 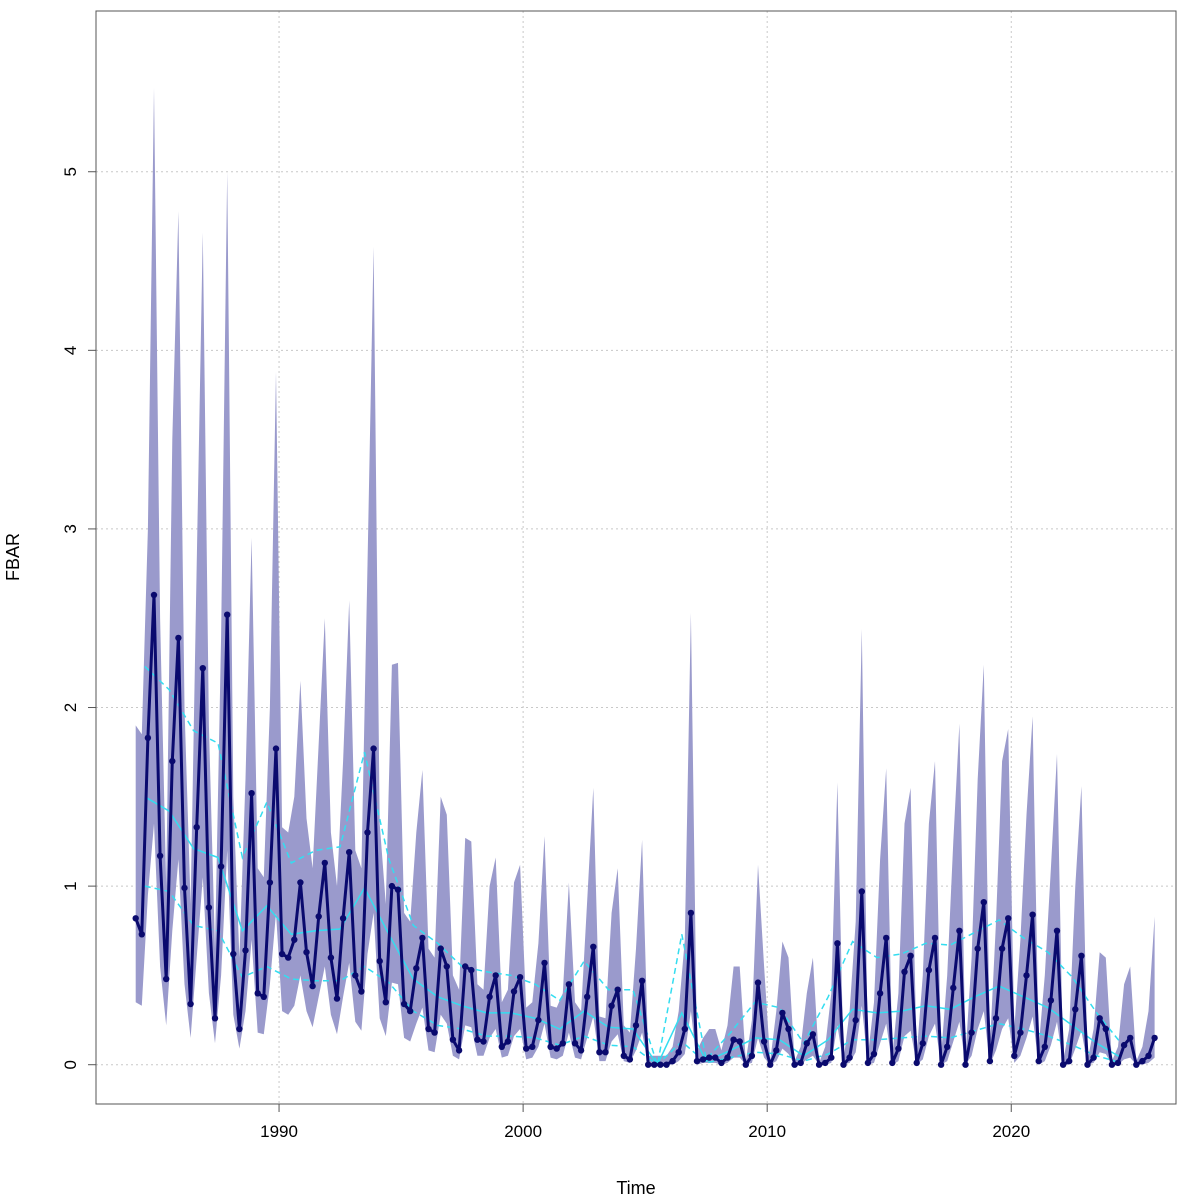 I want to click on y-axis-title: FBAR, so click(x=13, y=557).